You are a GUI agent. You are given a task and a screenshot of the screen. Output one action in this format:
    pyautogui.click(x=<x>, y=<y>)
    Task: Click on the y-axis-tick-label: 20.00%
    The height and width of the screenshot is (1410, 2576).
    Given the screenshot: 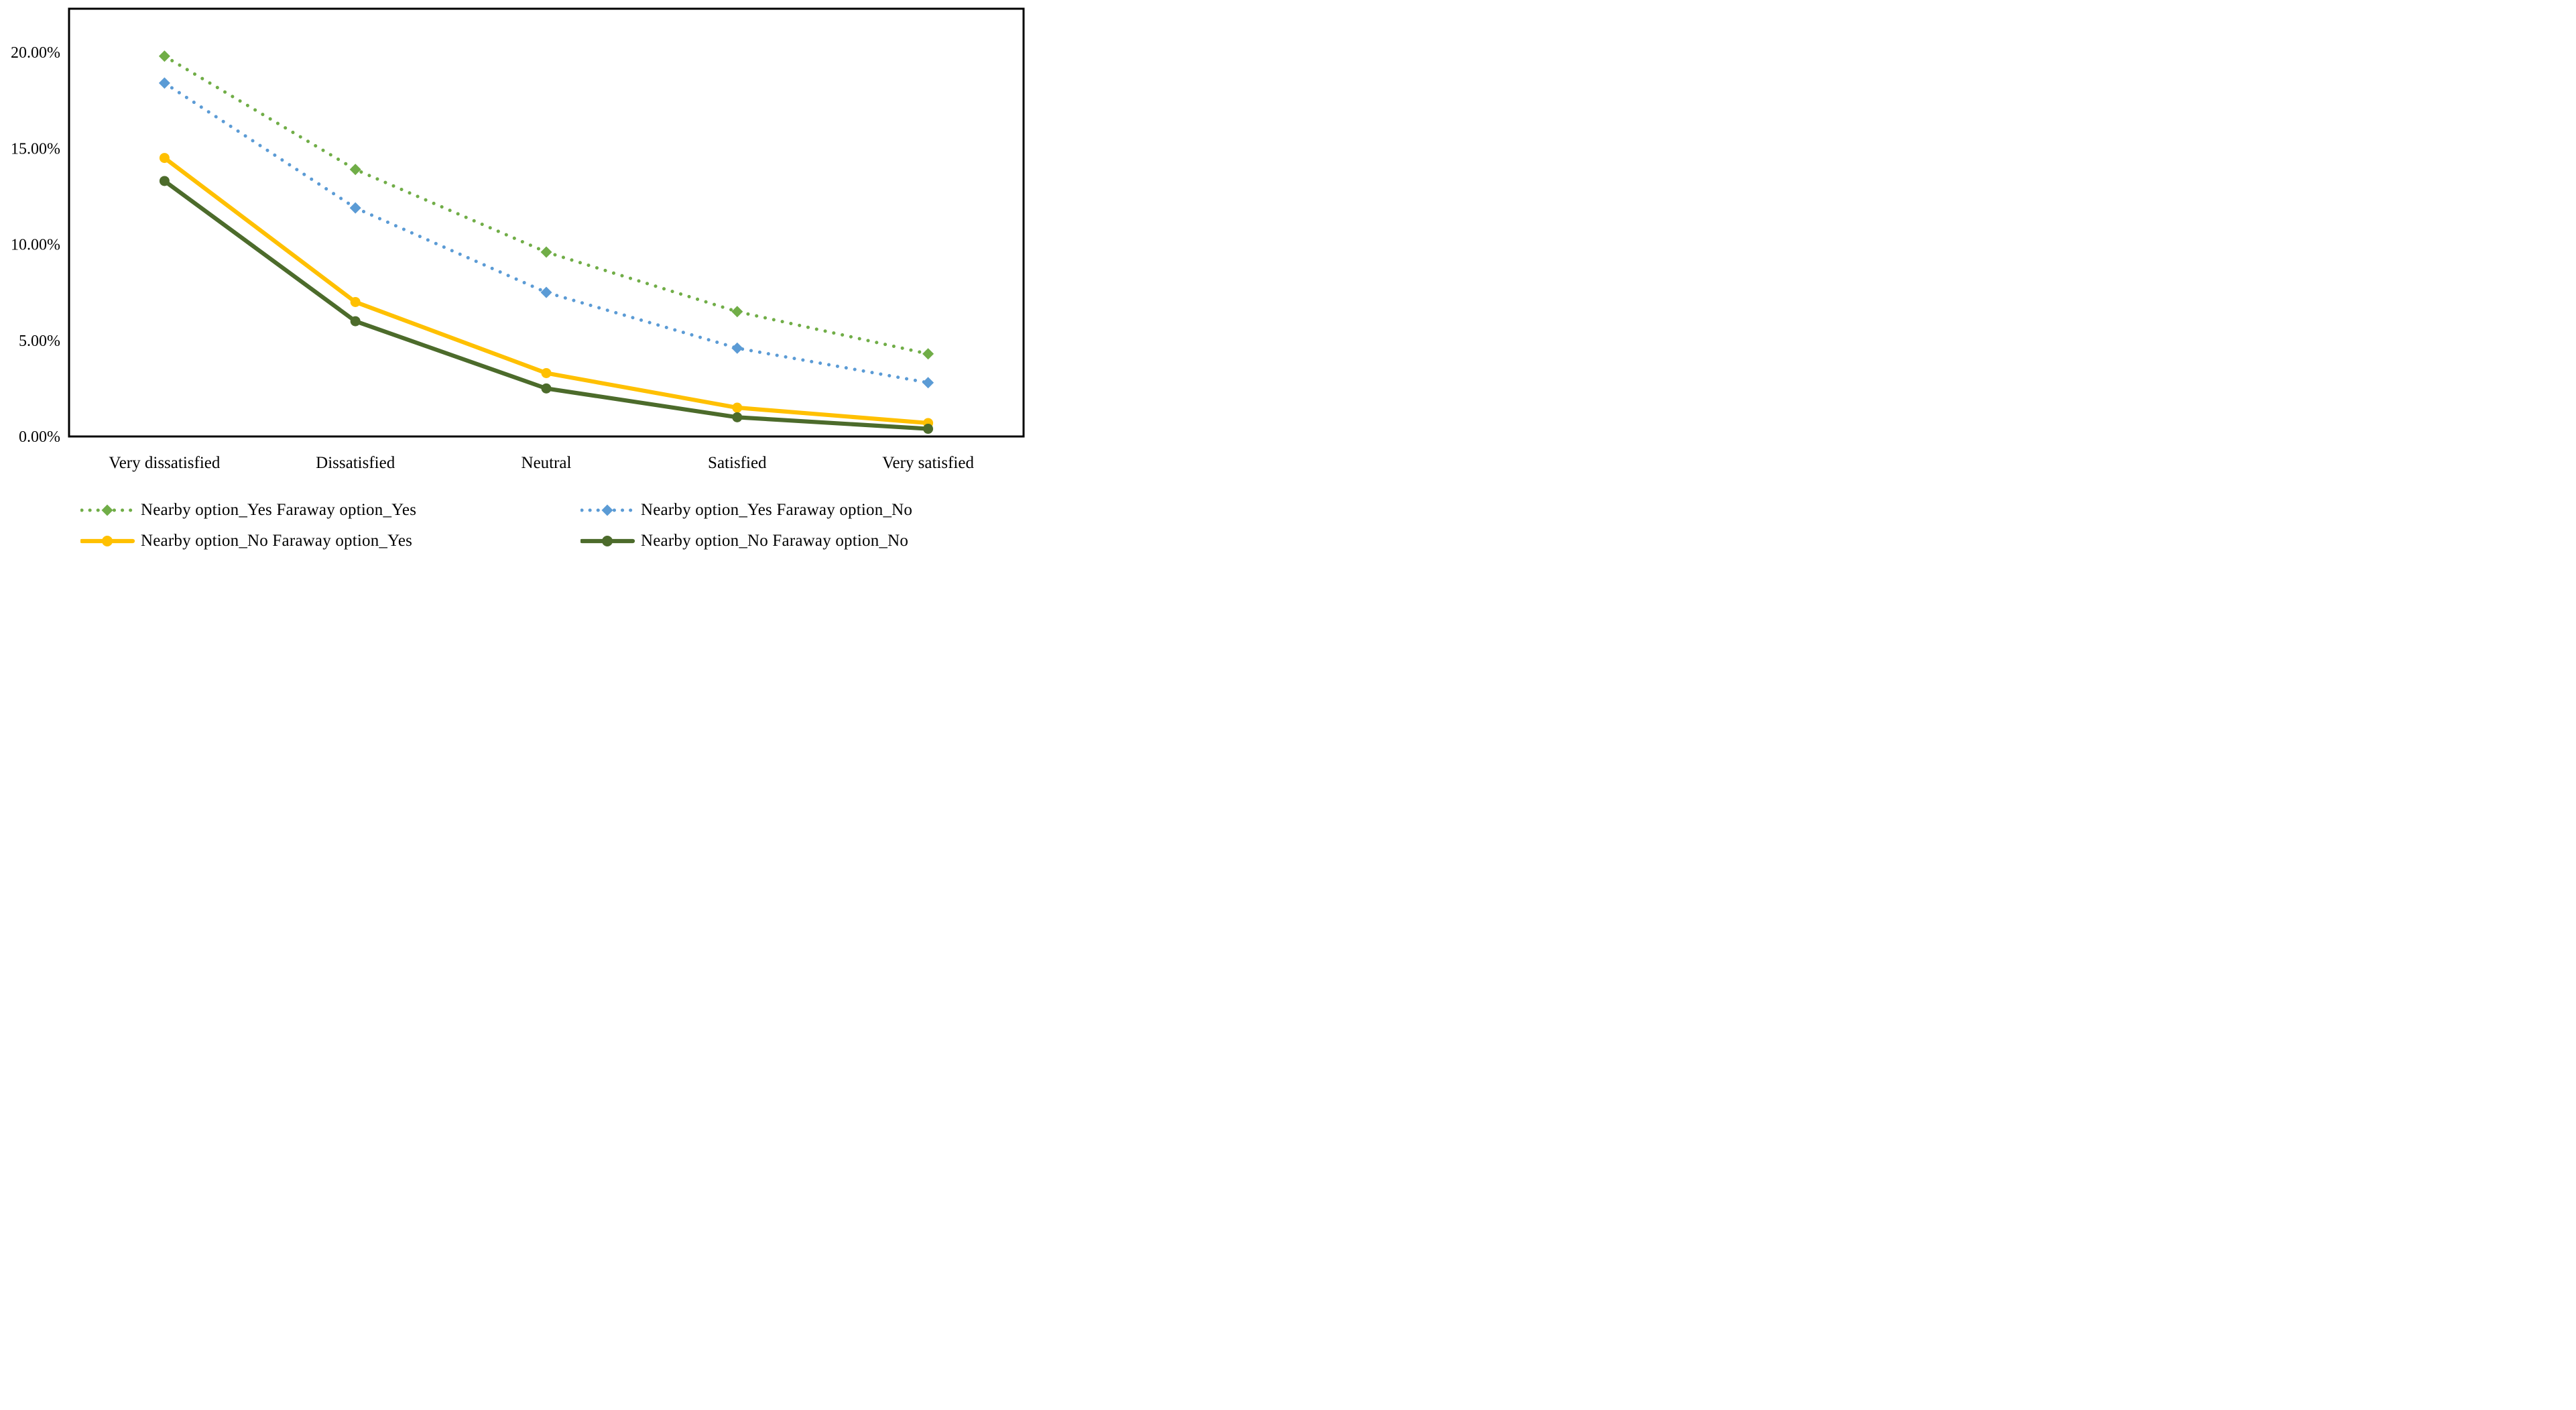 What is the action you would take?
    pyautogui.click(x=36, y=53)
    